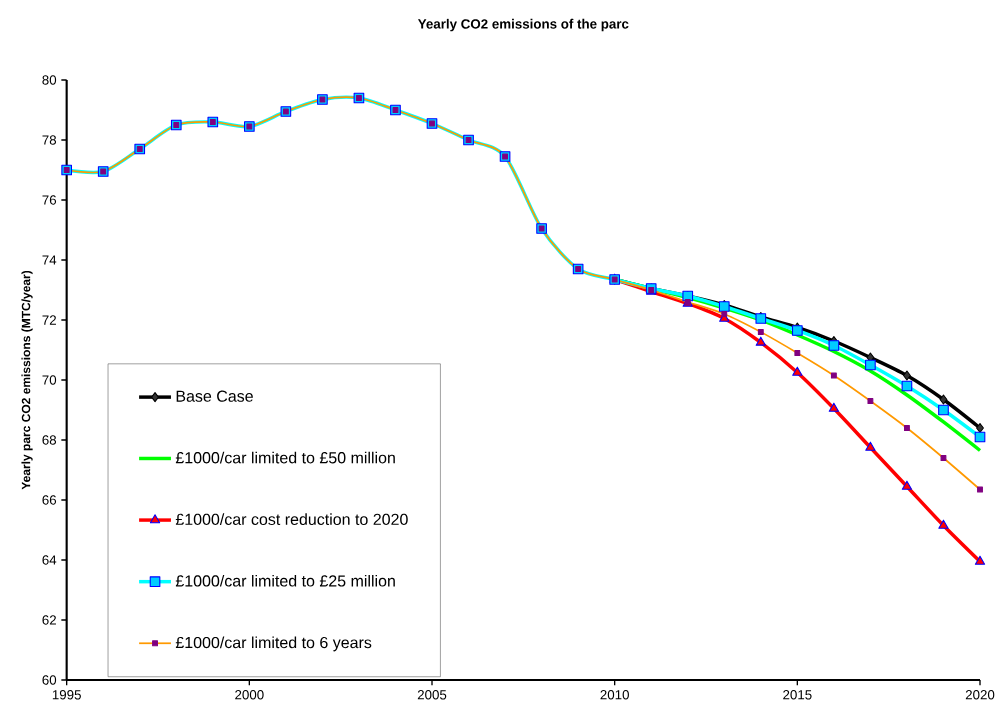 The image size is (1004, 713). What do you see at coordinates (49, 500) in the screenshot?
I see `y-tick-label: 66` at bounding box center [49, 500].